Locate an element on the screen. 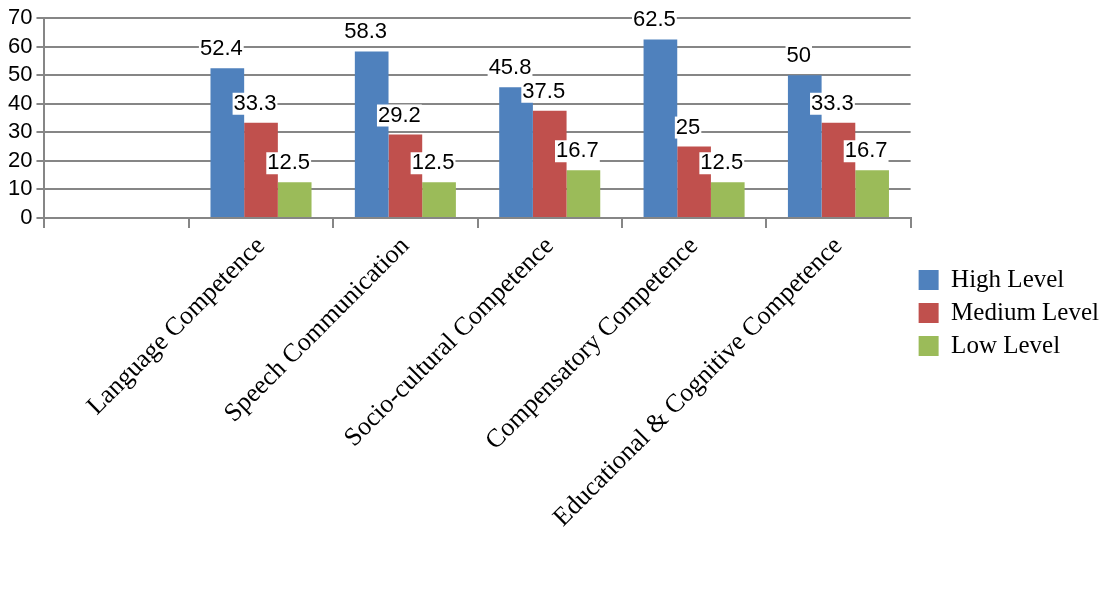 Image resolution: width=1113 pixels, height=608 pixels. y-tick-label: 70 is located at coordinates (20, 17).